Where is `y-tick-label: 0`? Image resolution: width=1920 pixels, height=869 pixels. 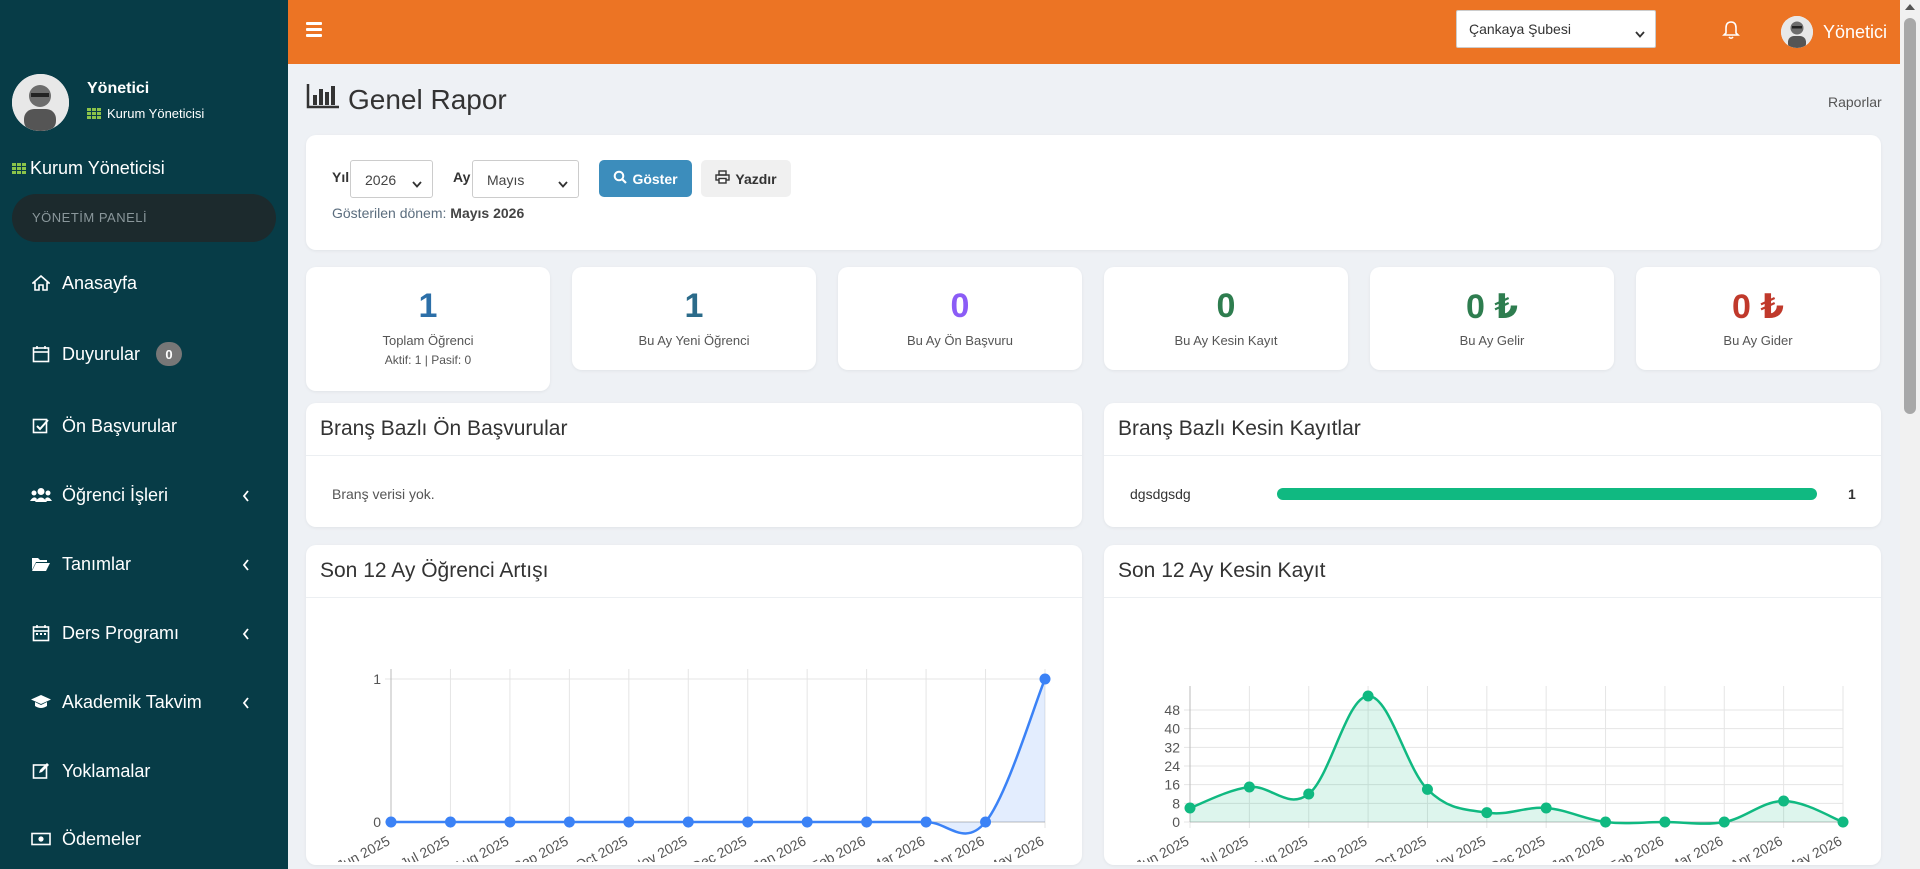
y-tick-label: 0 is located at coordinates (377, 822).